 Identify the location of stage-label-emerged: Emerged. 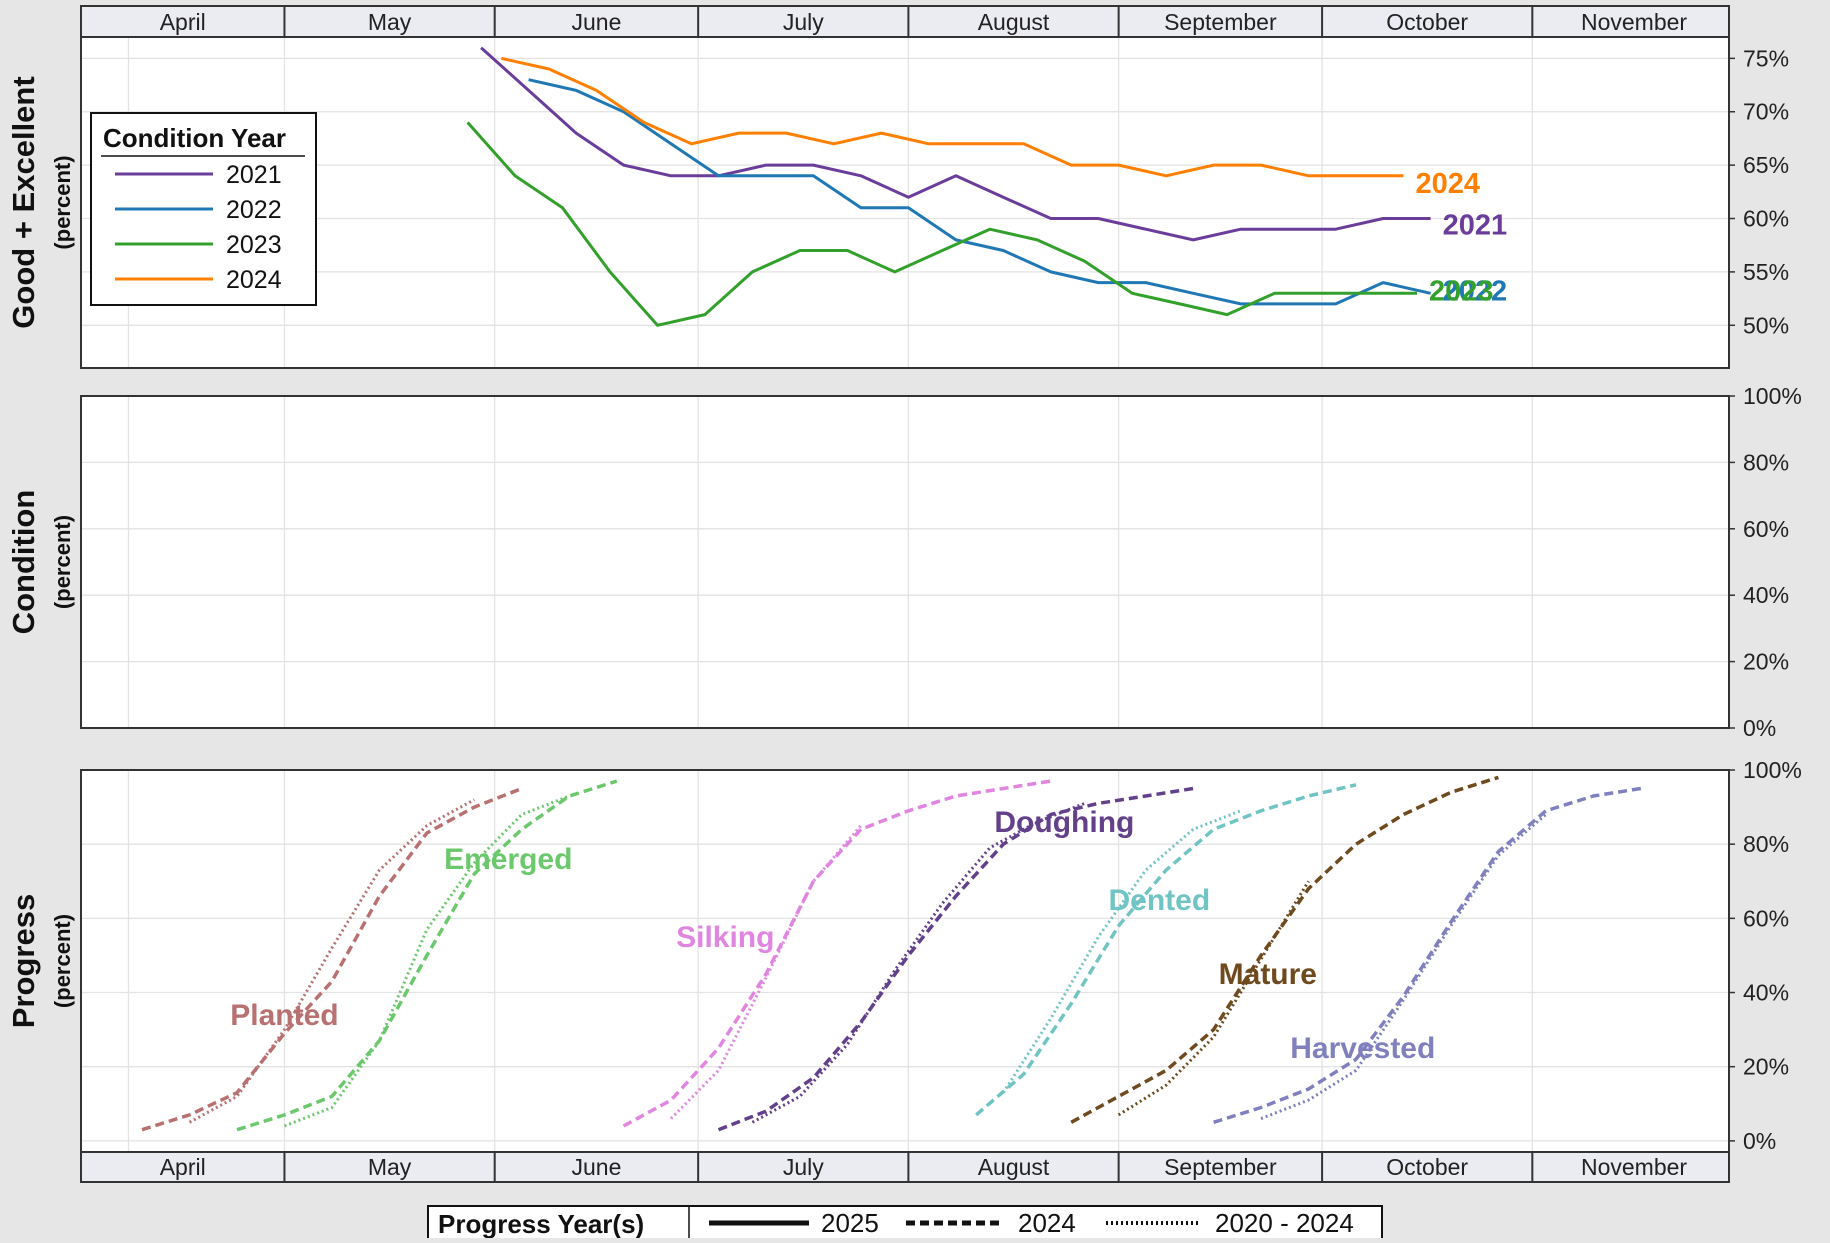
(508, 859).